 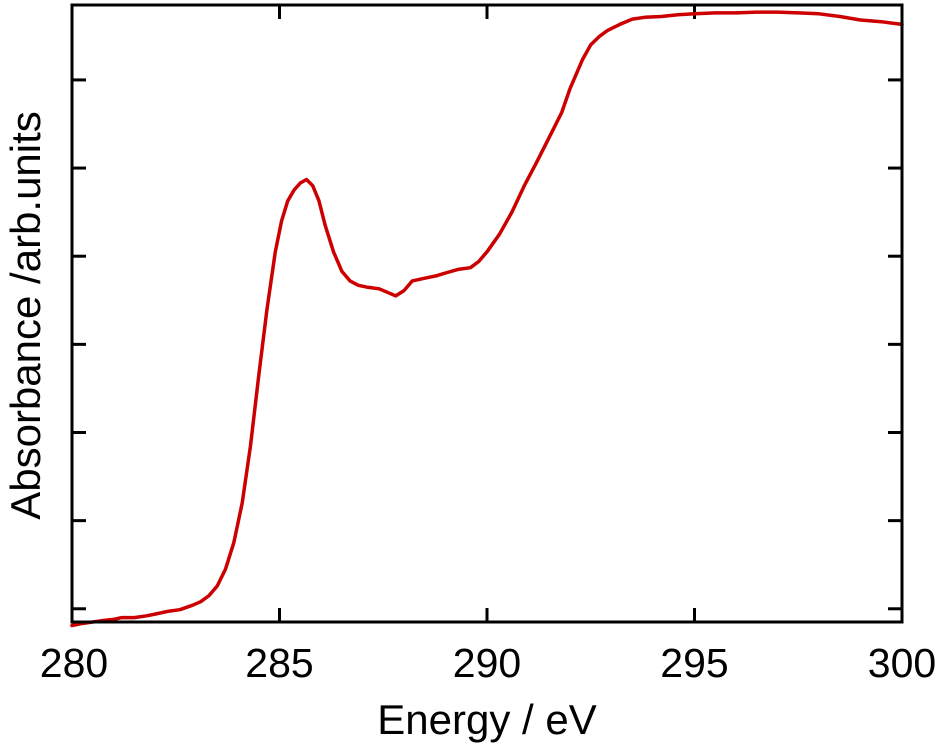 What do you see at coordinates (74, 663) in the screenshot?
I see `x-tick-label-0: 280` at bounding box center [74, 663].